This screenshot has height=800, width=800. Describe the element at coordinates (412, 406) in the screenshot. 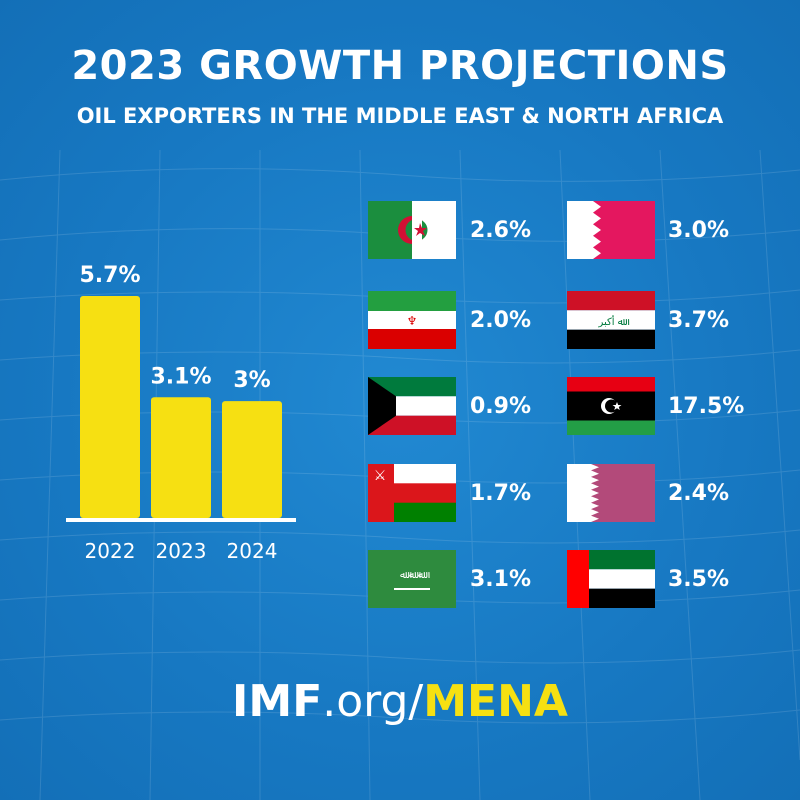

I see `kuwait-flag-icon` at that location.